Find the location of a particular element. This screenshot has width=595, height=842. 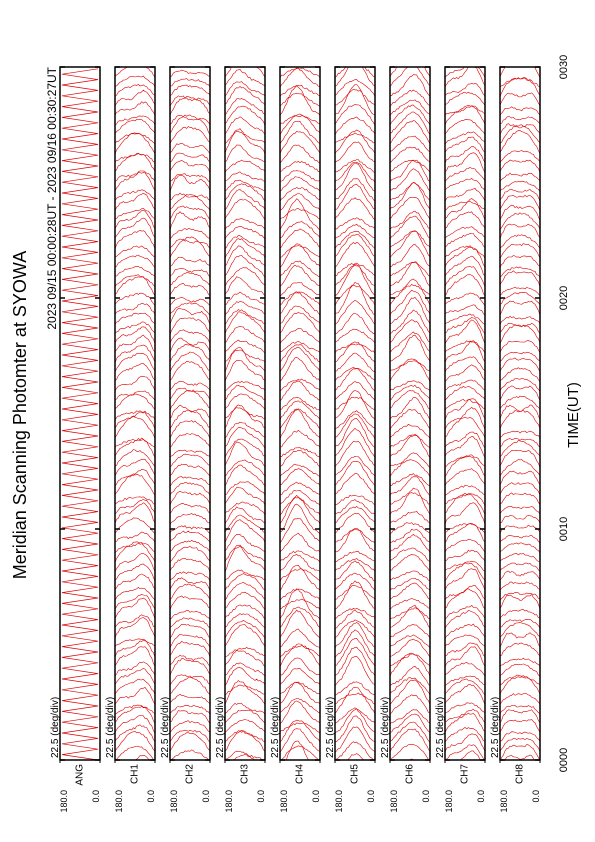

panel-label: CH3 is located at coordinates (245, 774).